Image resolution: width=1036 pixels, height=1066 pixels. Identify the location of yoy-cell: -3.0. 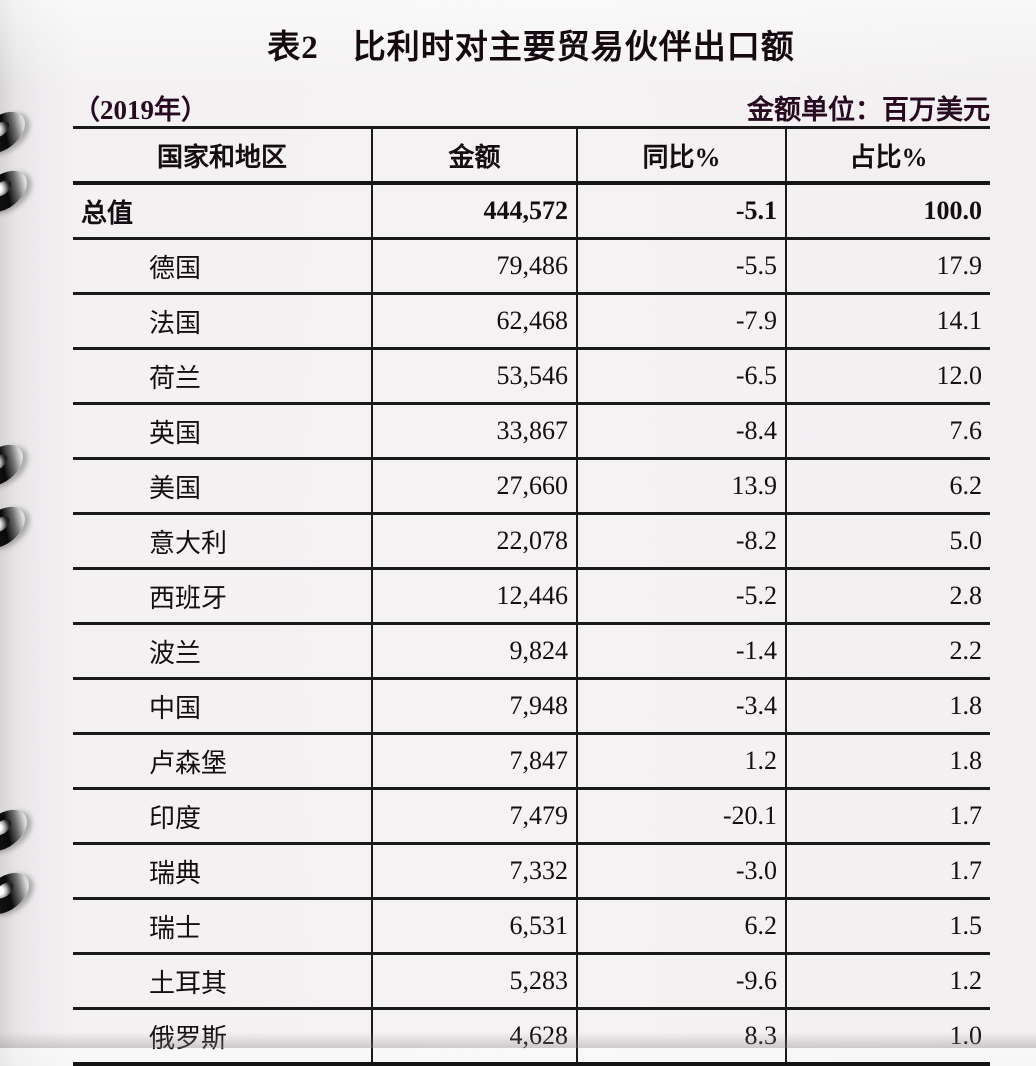
(681, 871).